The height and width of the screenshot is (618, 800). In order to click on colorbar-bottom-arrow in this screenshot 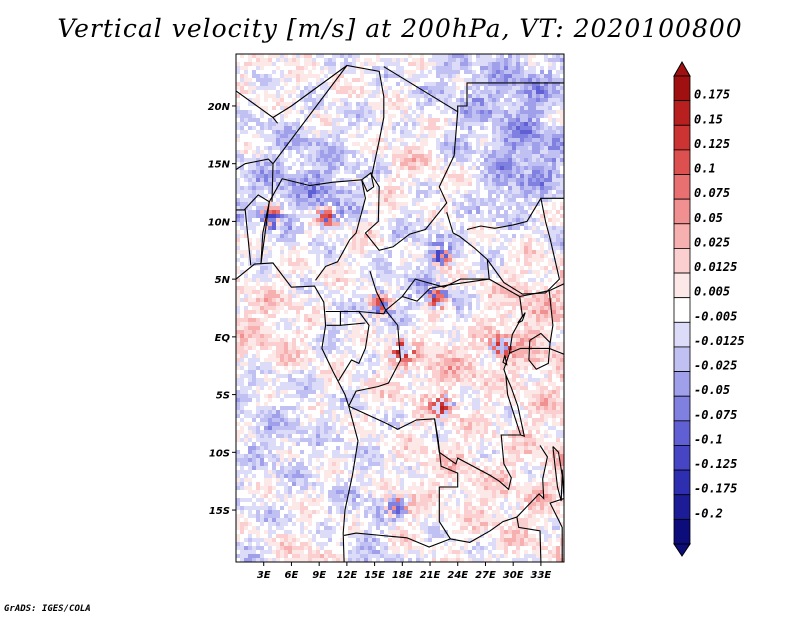, I will do `click(682, 550)`.